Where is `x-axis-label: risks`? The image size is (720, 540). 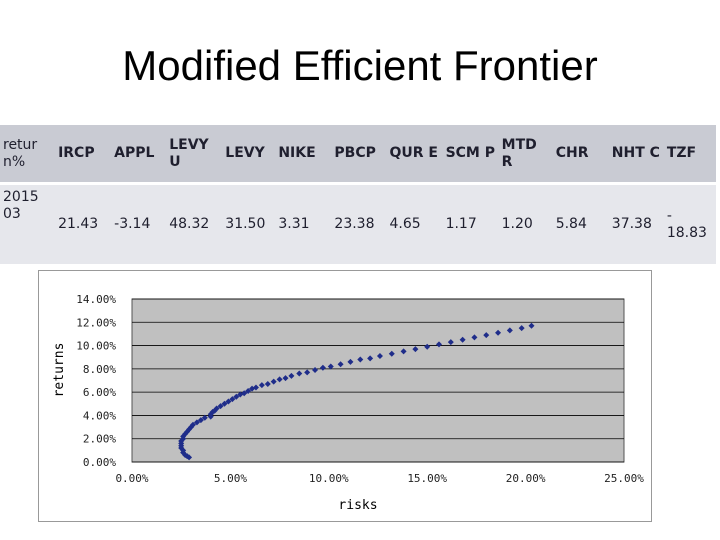
x-axis-label: risks is located at coordinates (357, 505).